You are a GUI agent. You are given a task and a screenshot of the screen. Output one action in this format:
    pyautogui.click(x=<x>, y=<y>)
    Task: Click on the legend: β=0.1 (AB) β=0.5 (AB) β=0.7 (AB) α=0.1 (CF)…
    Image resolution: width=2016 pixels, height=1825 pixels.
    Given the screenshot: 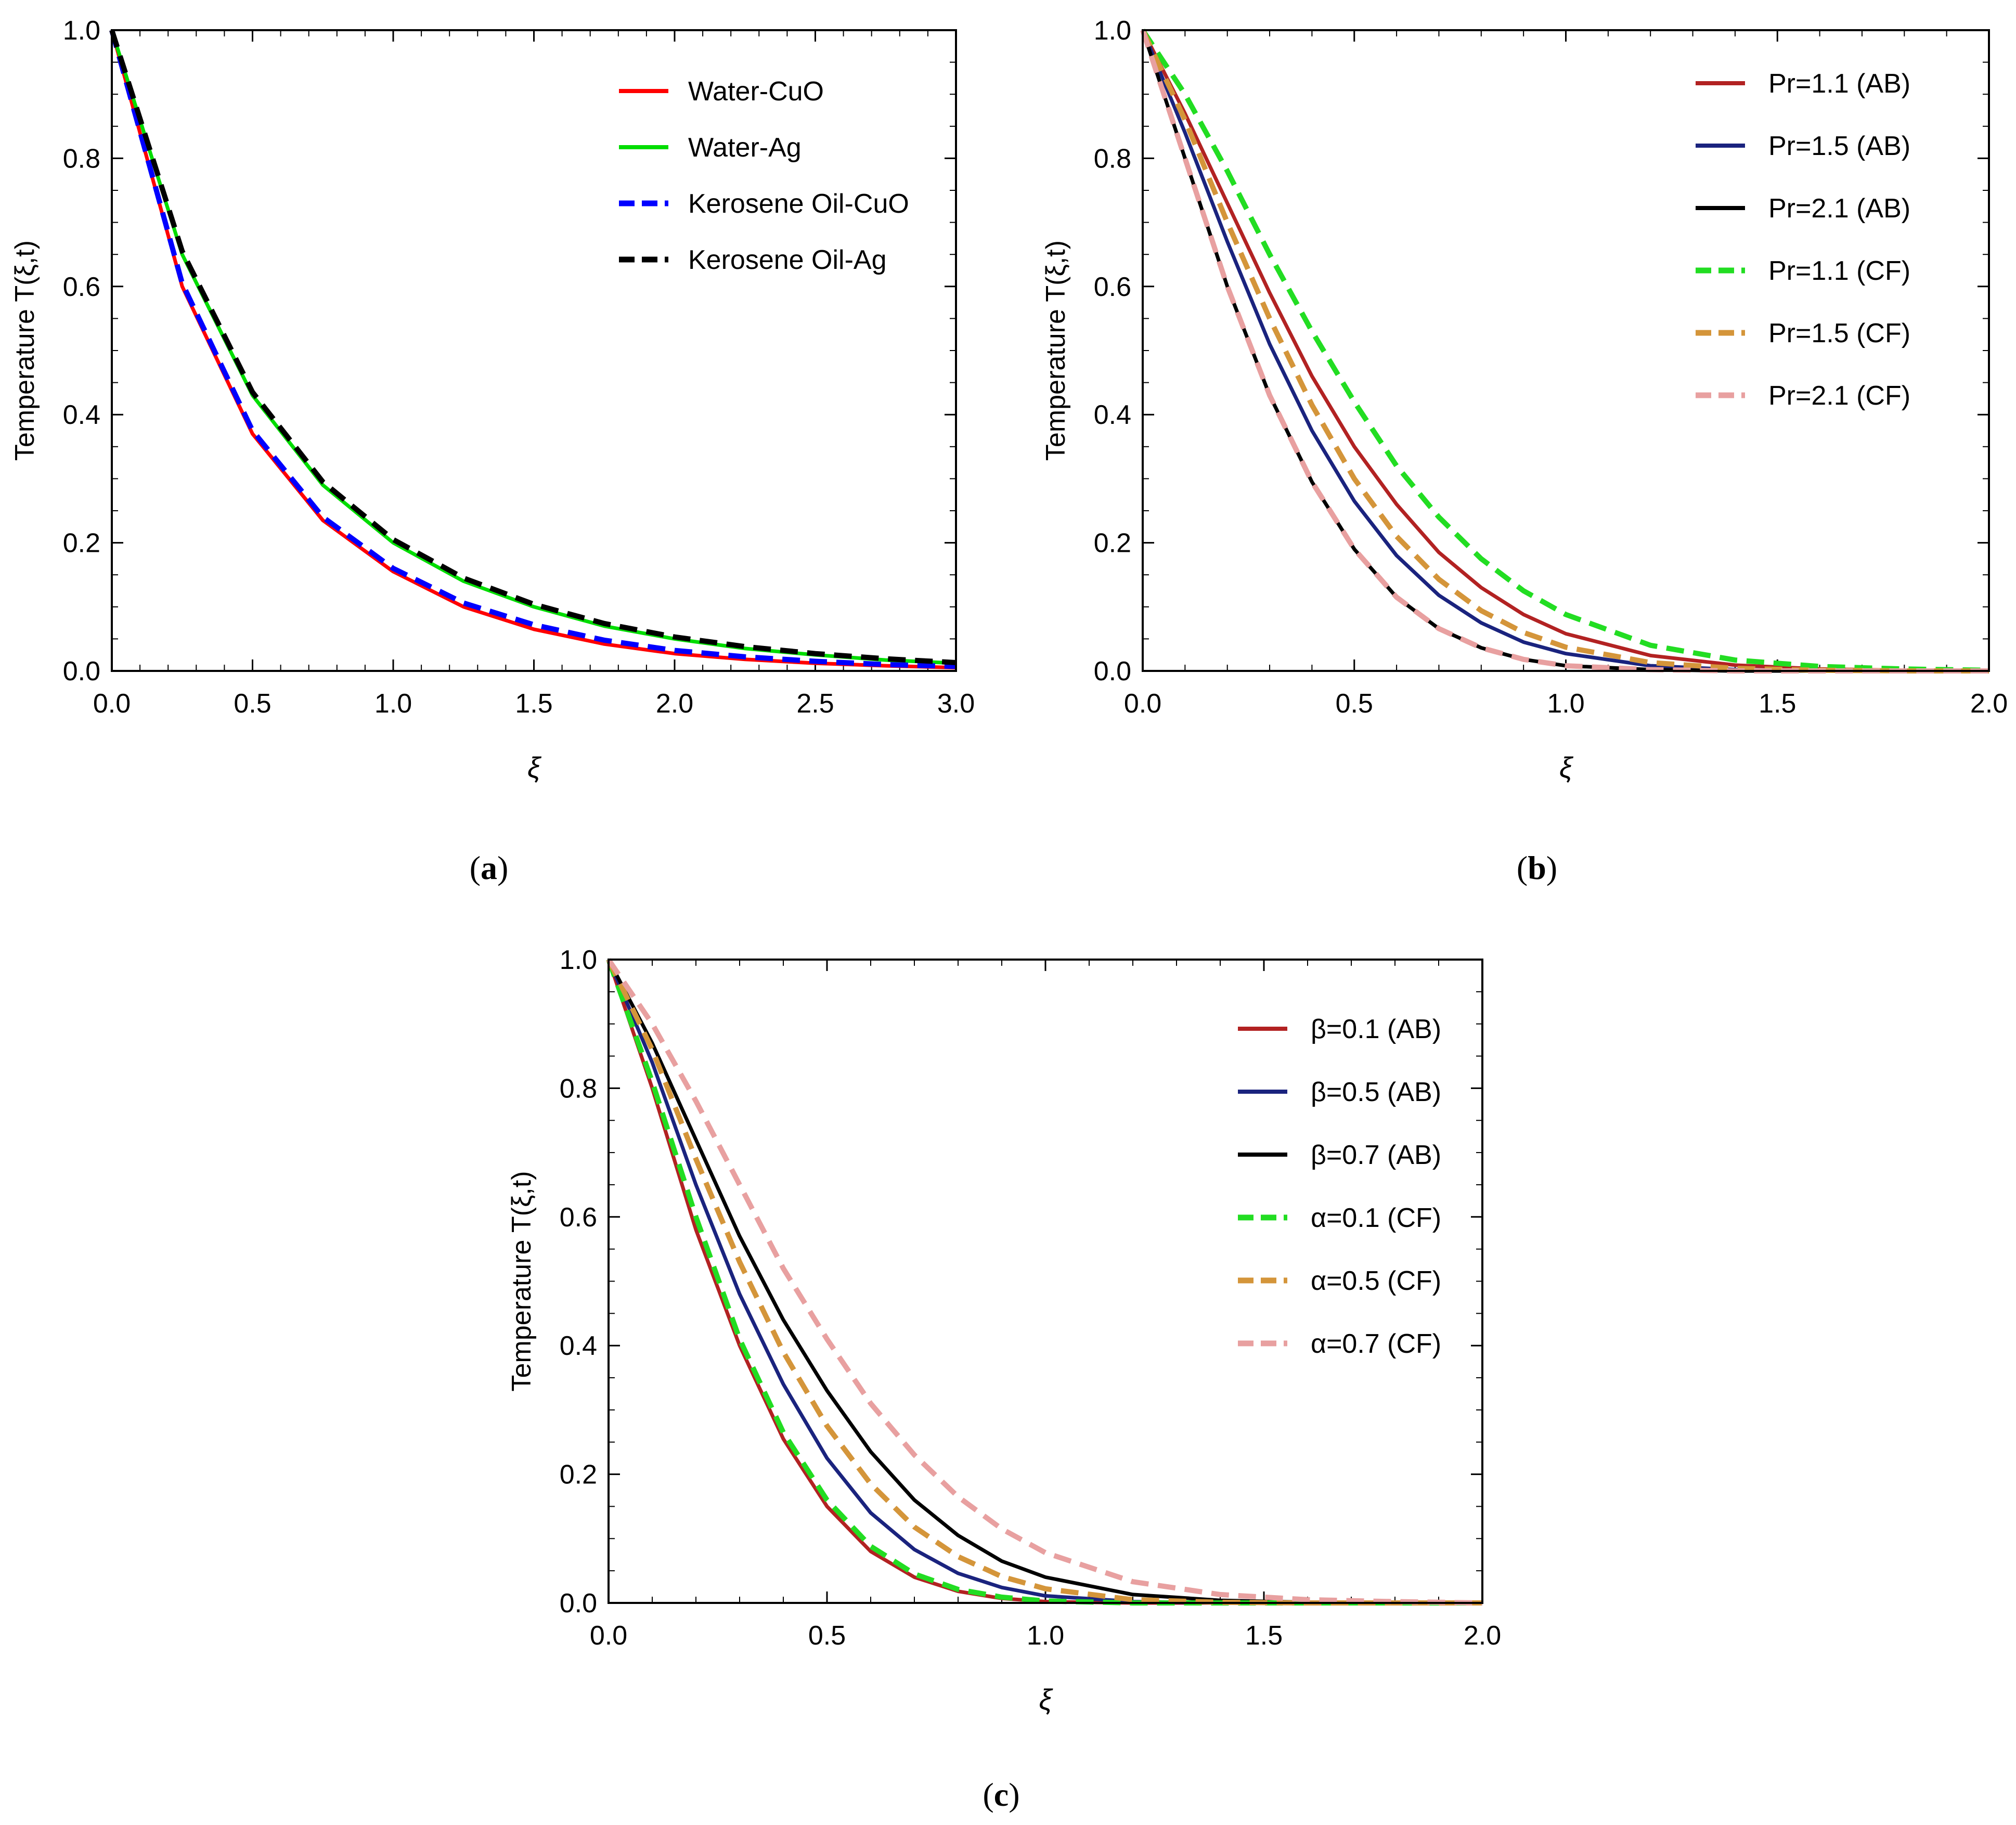 What is the action you would take?
    pyautogui.click(x=1339, y=1186)
    